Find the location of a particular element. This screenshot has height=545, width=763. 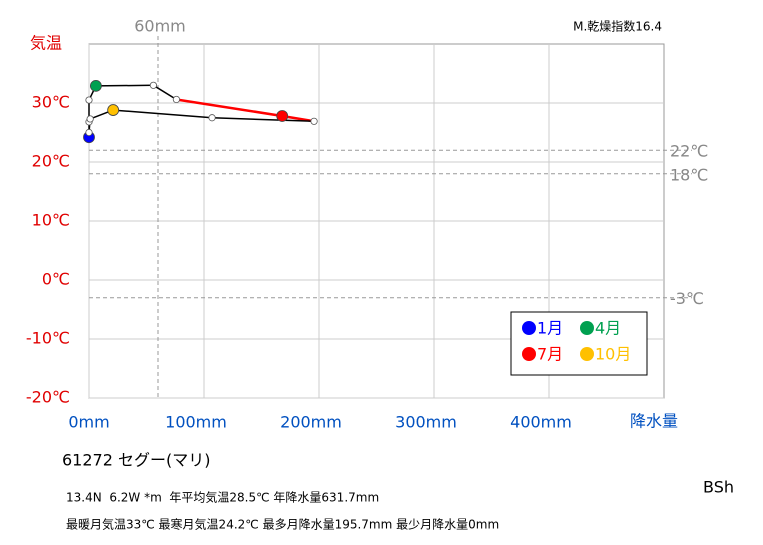

x-tick-label: 400mm is located at coordinates (541, 422).